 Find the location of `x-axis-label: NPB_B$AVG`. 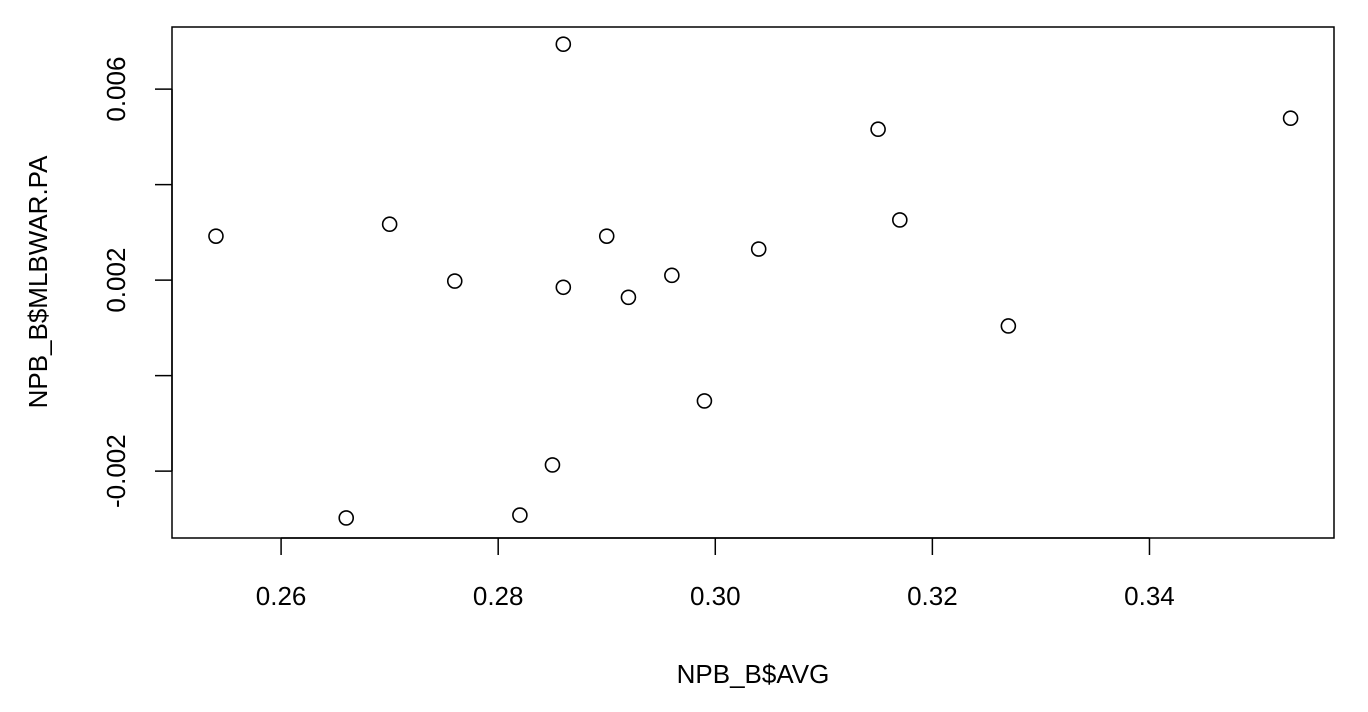

x-axis-label: NPB_B$AVG is located at coordinates (753, 674).